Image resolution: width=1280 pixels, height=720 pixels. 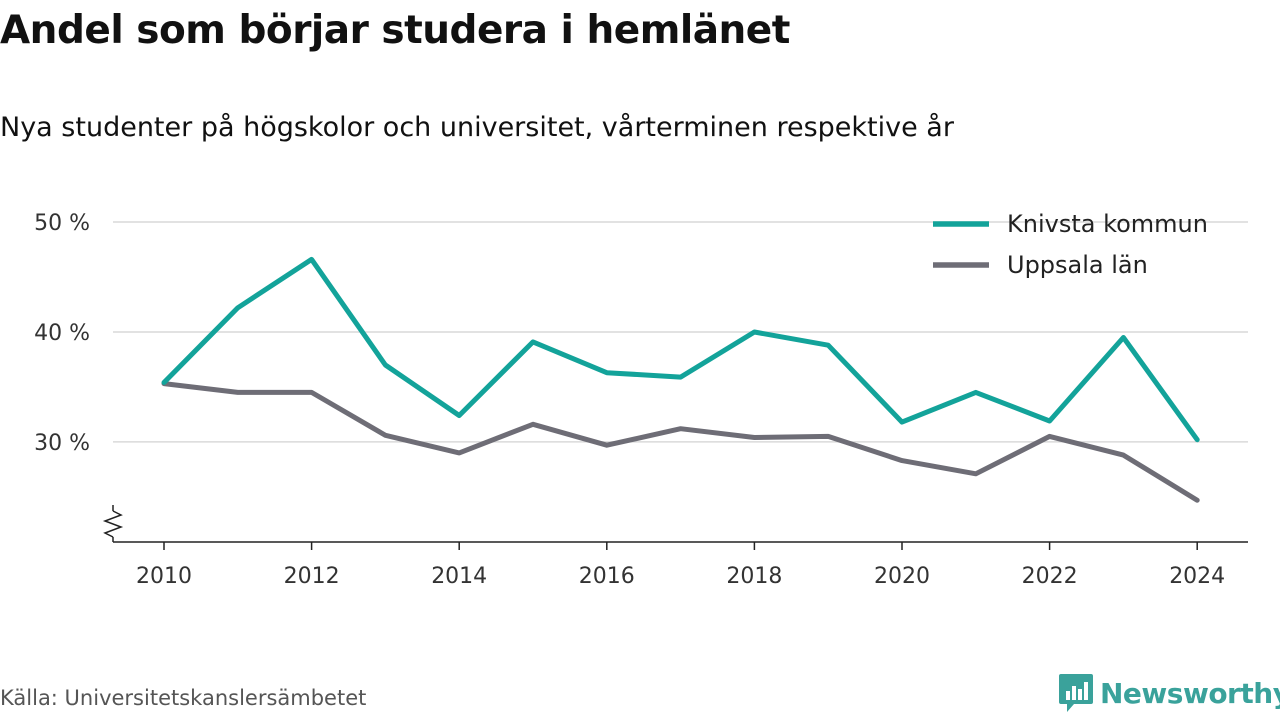 I want to click on y-tick-label: 30 %, so click(x=62, y=443).